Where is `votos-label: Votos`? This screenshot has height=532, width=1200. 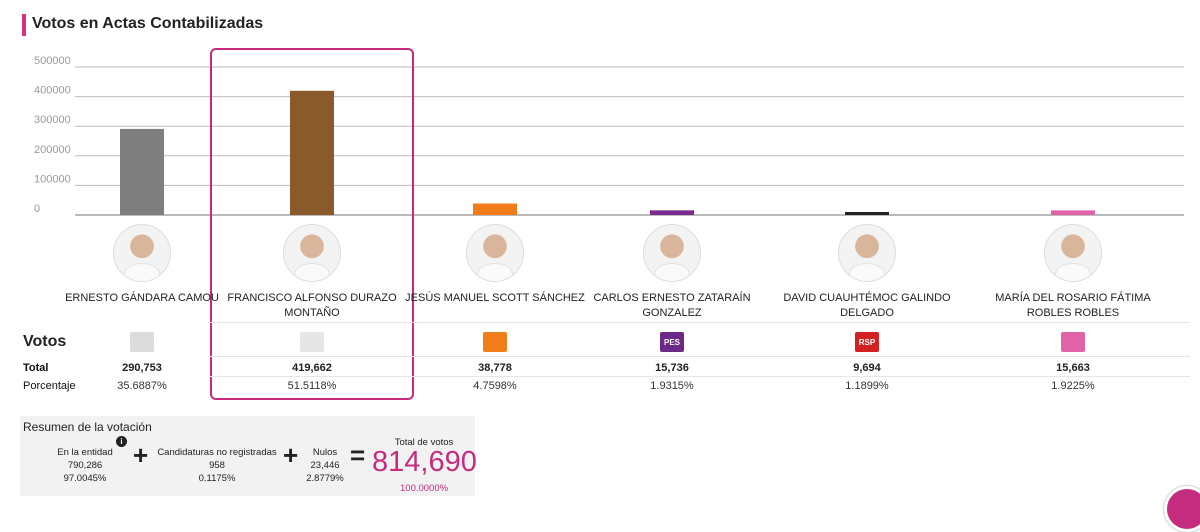
votos-label: Votos is located at coordinates (45, 341).